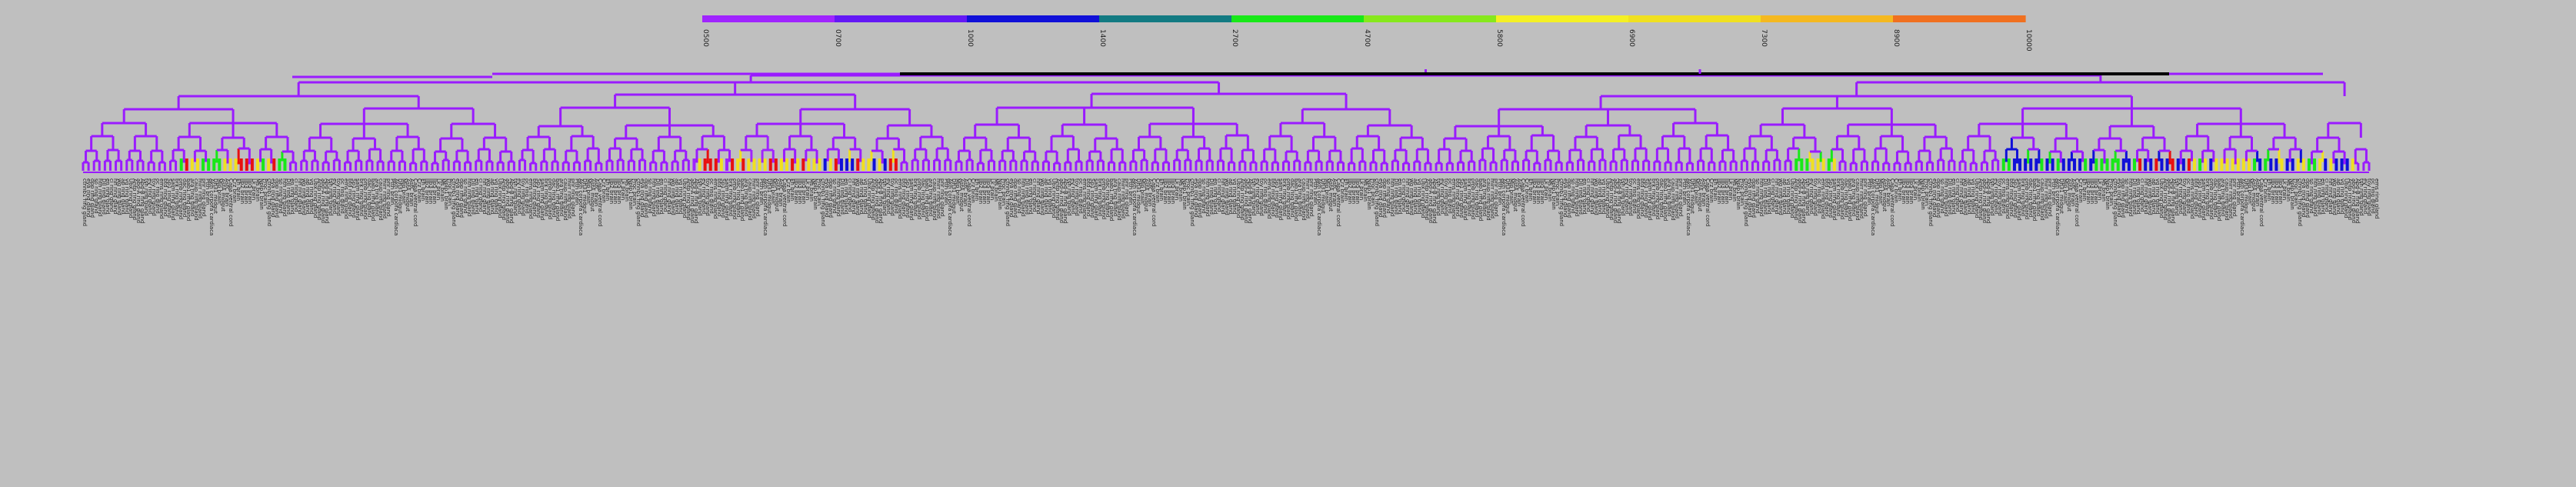 This screenshot has width=2576, height=487. What do you see at coordinates (900, 198) in the screenshot?
I see `leaf-label: ems ring gland` at bounding box center [900, 198].